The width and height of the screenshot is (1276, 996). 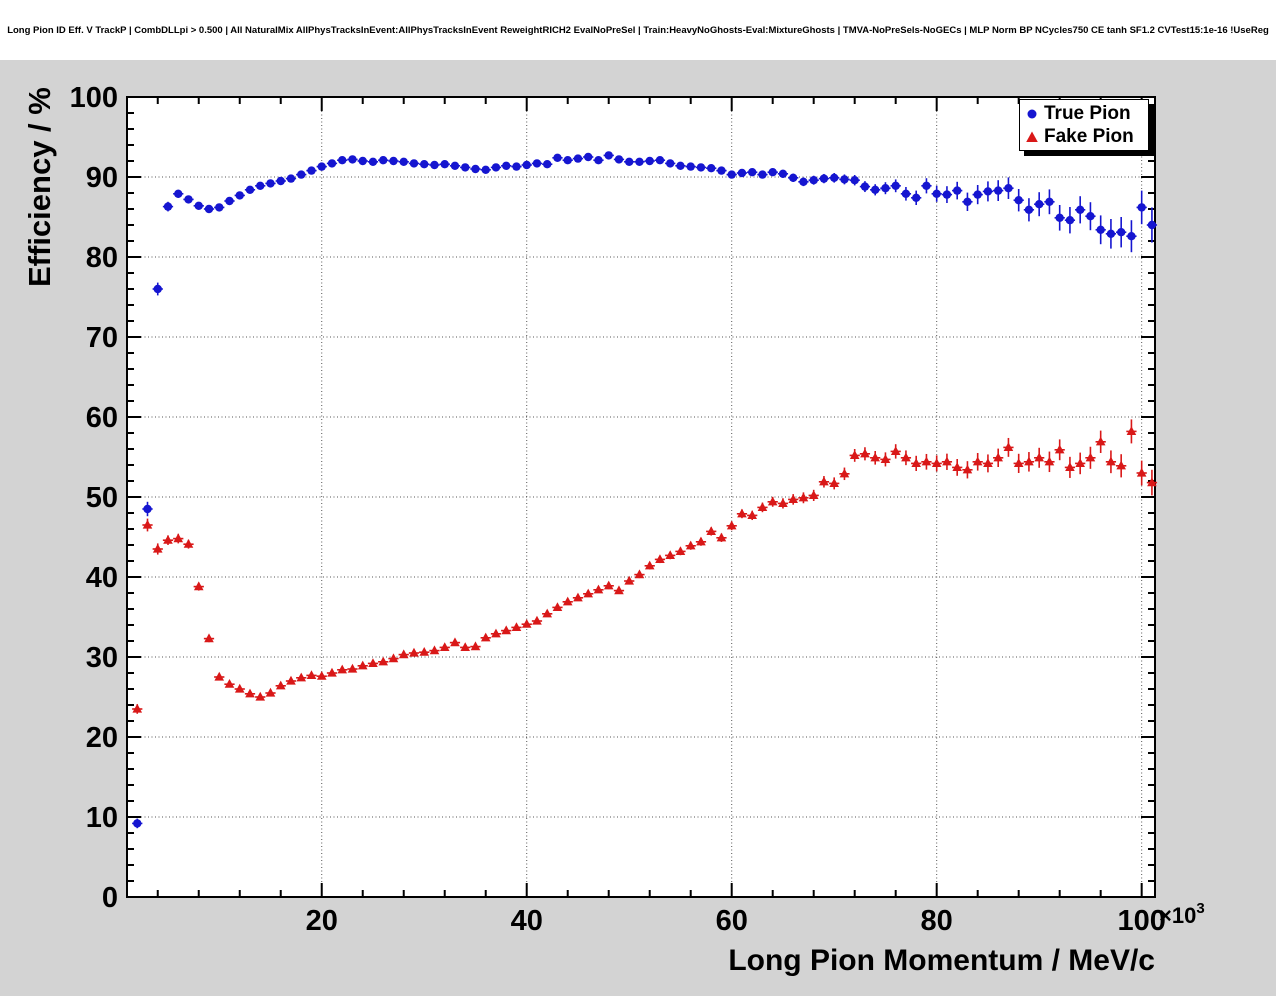 What do you see at coordinates (102, 658) in the screenshot?
I see `svg-text: 30` at bounding box center [102, 658].